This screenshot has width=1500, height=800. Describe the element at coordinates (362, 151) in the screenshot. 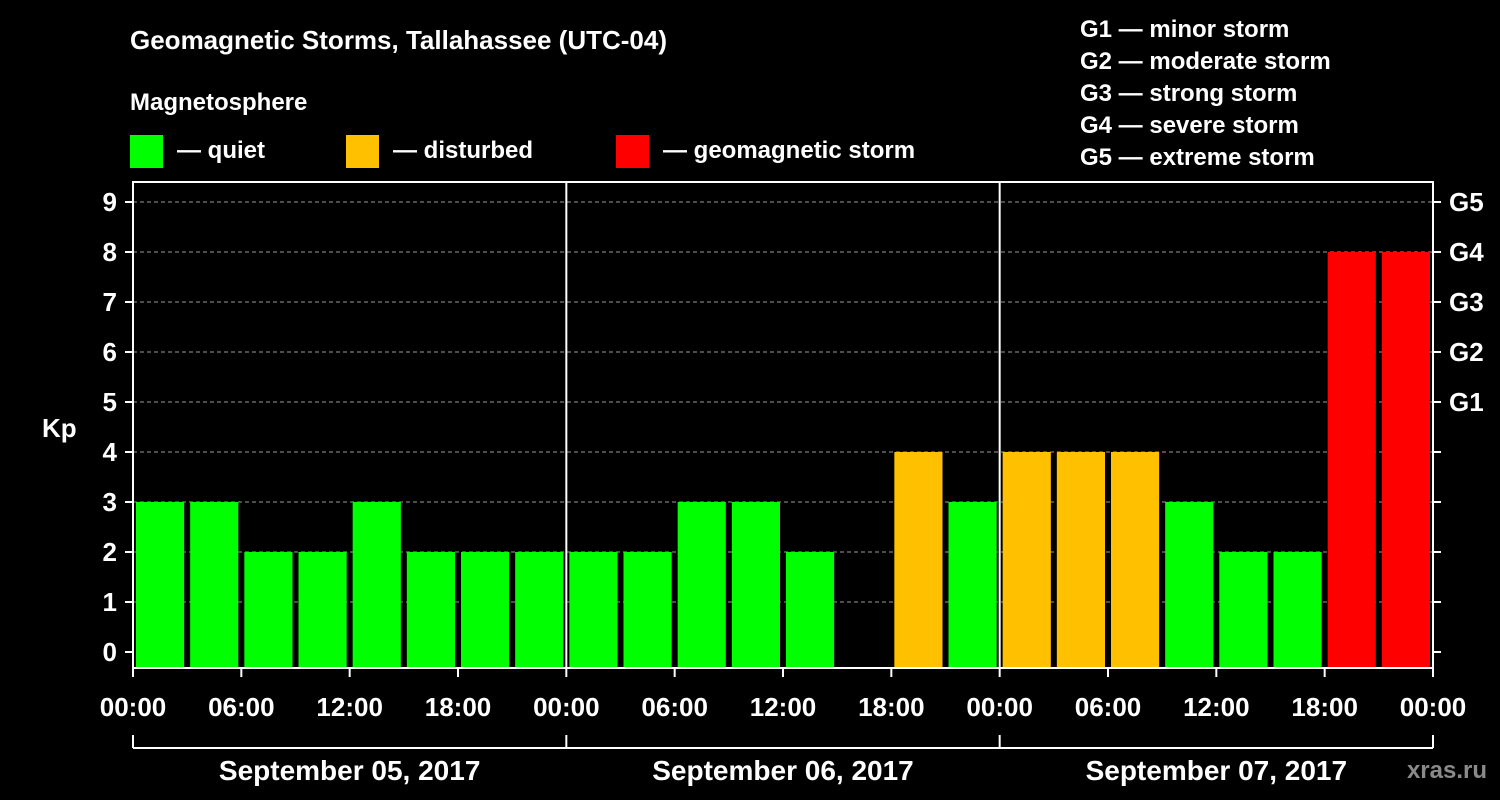

I see `legend-swatch-disturbed` at that location.